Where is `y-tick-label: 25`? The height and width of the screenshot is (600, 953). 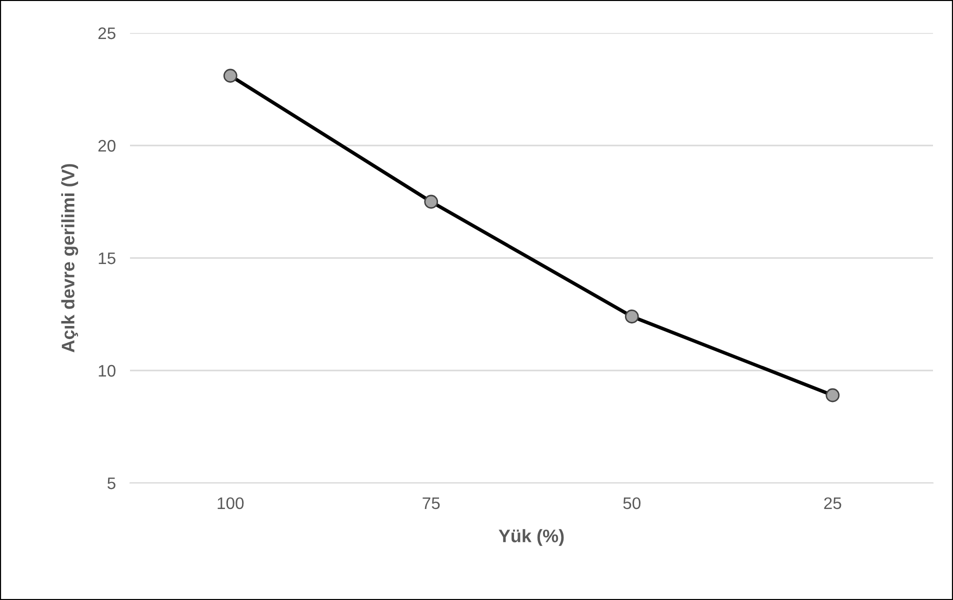 y-tick-label: 25 is located at coordinates (107, 33).